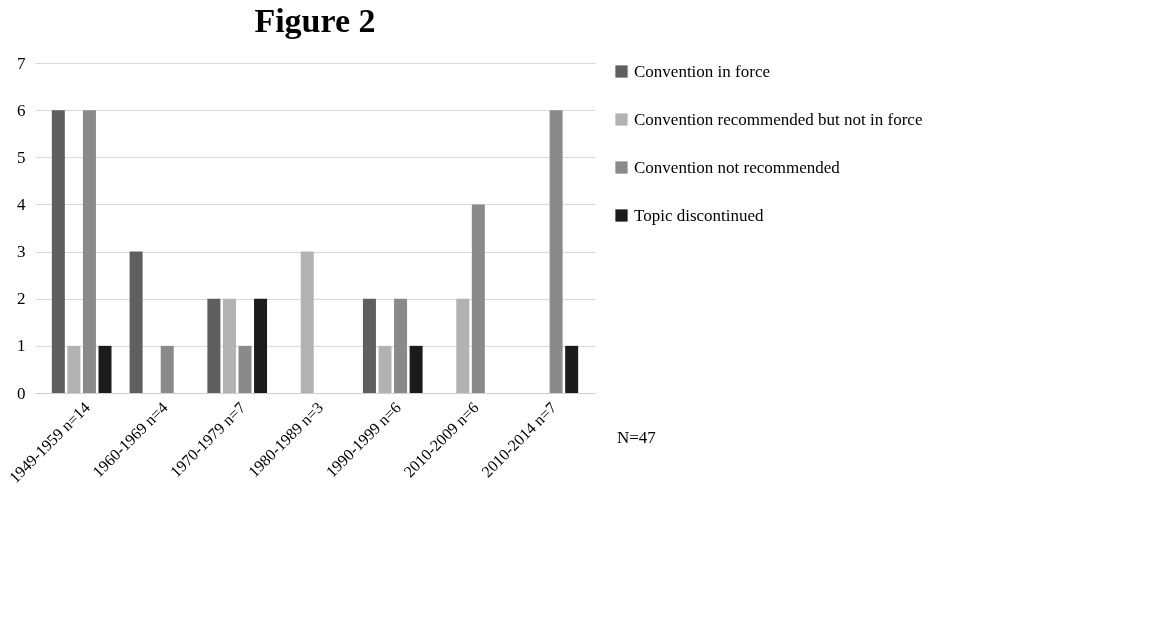 The width and height of the screenshot is (1162, 626). I want to click on chart-title: Figure 2, so click(315, 20).